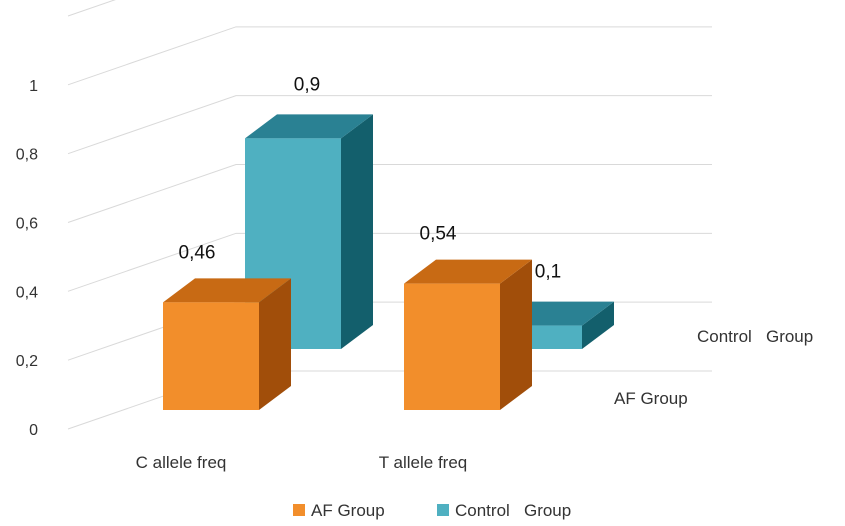 Image resolution: width=845 pixels, height=526 pixels. What do you see at coordinates (713, 367) in the screenshot?
I see `series-axis-labels: Control Group AF Group` at bounding box center [713, 367].